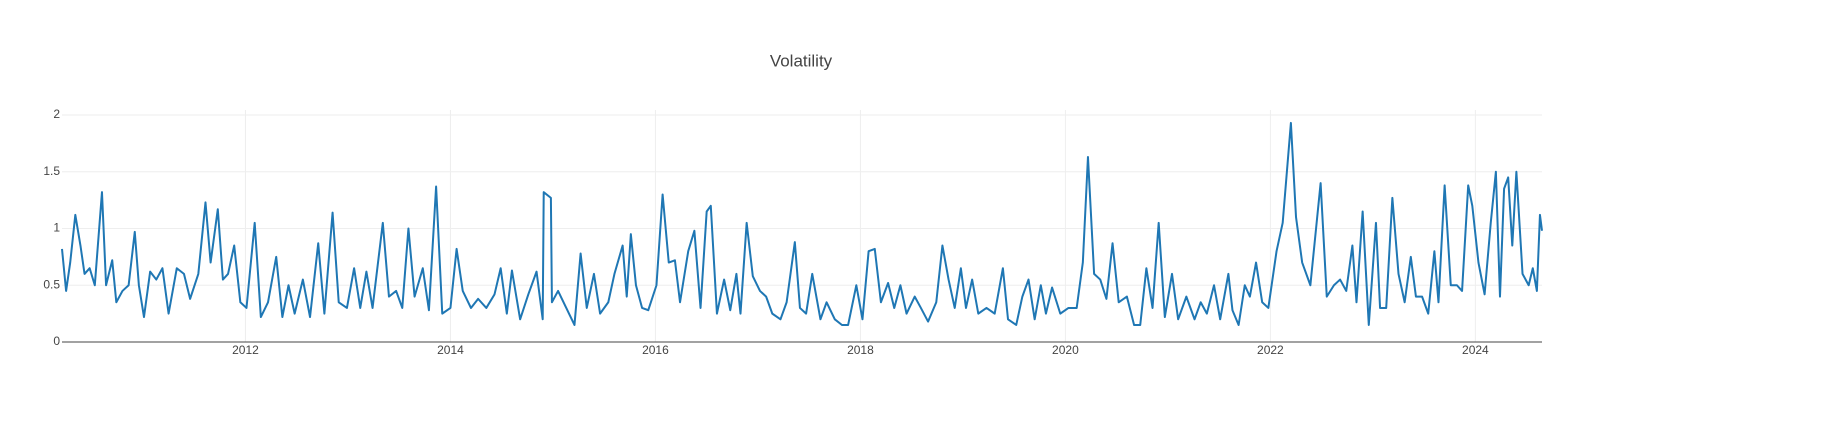 The width and height of the screenshot is (1828, 439). What do you see at coordinates (1270, 350) in the screenshot?
I see `x-tick-label: 2022` at bounding box center [1270, 350].